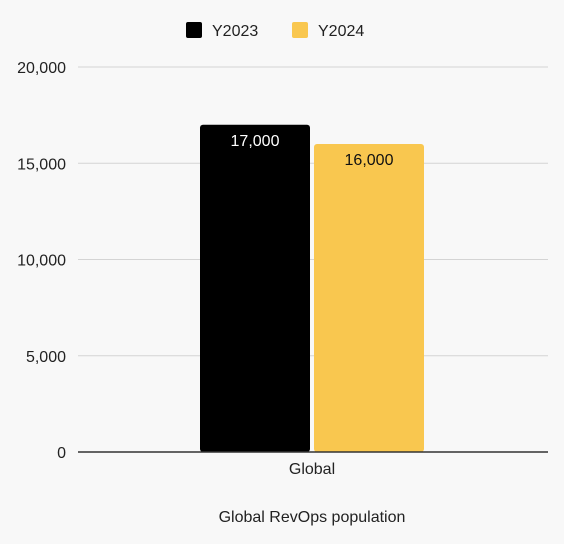 This screenshot has width=564, height=544. Describe the element at coordinates (300, 30) in the screenshot. I see `legend-swatch-y2024` at that location.